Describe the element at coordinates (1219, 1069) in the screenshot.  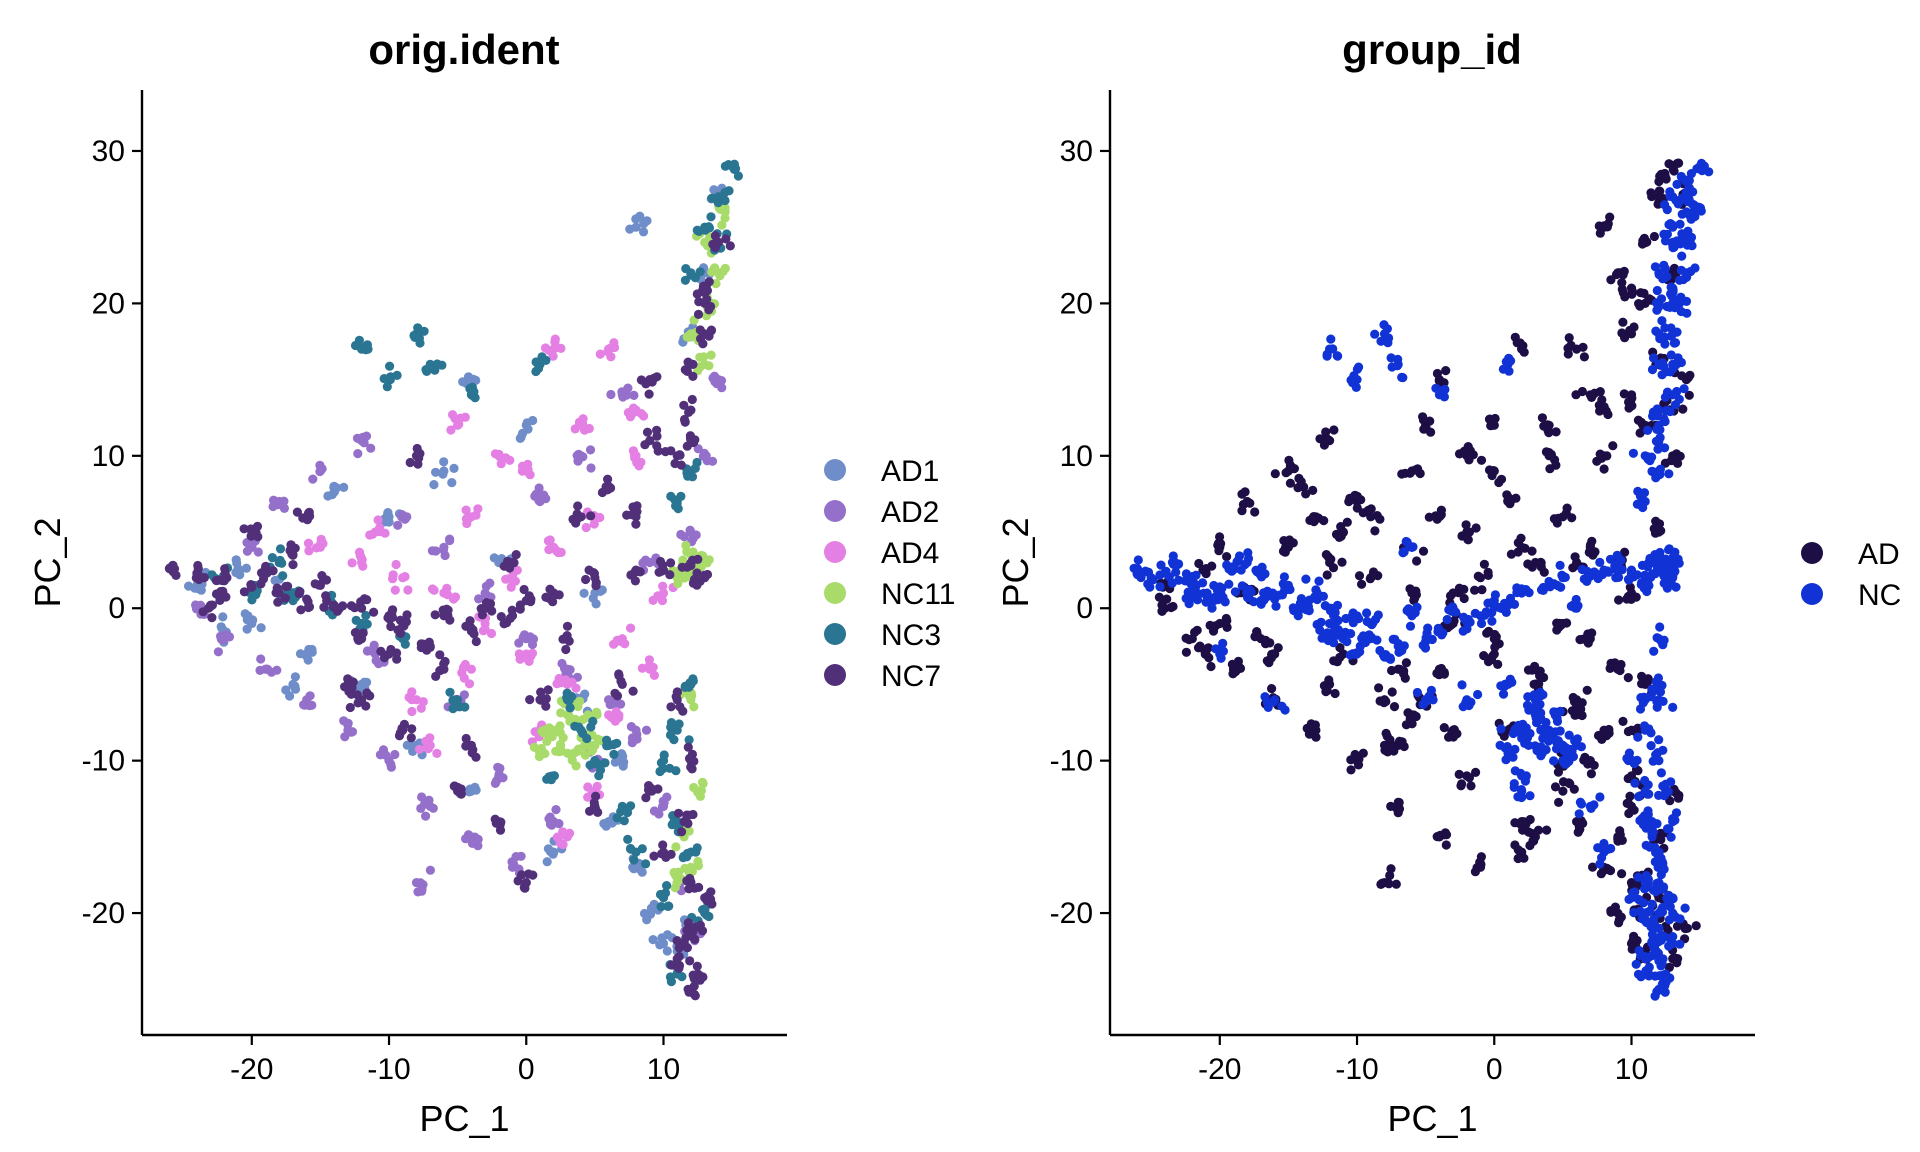
I see `x-tick-label: -20` at that location.